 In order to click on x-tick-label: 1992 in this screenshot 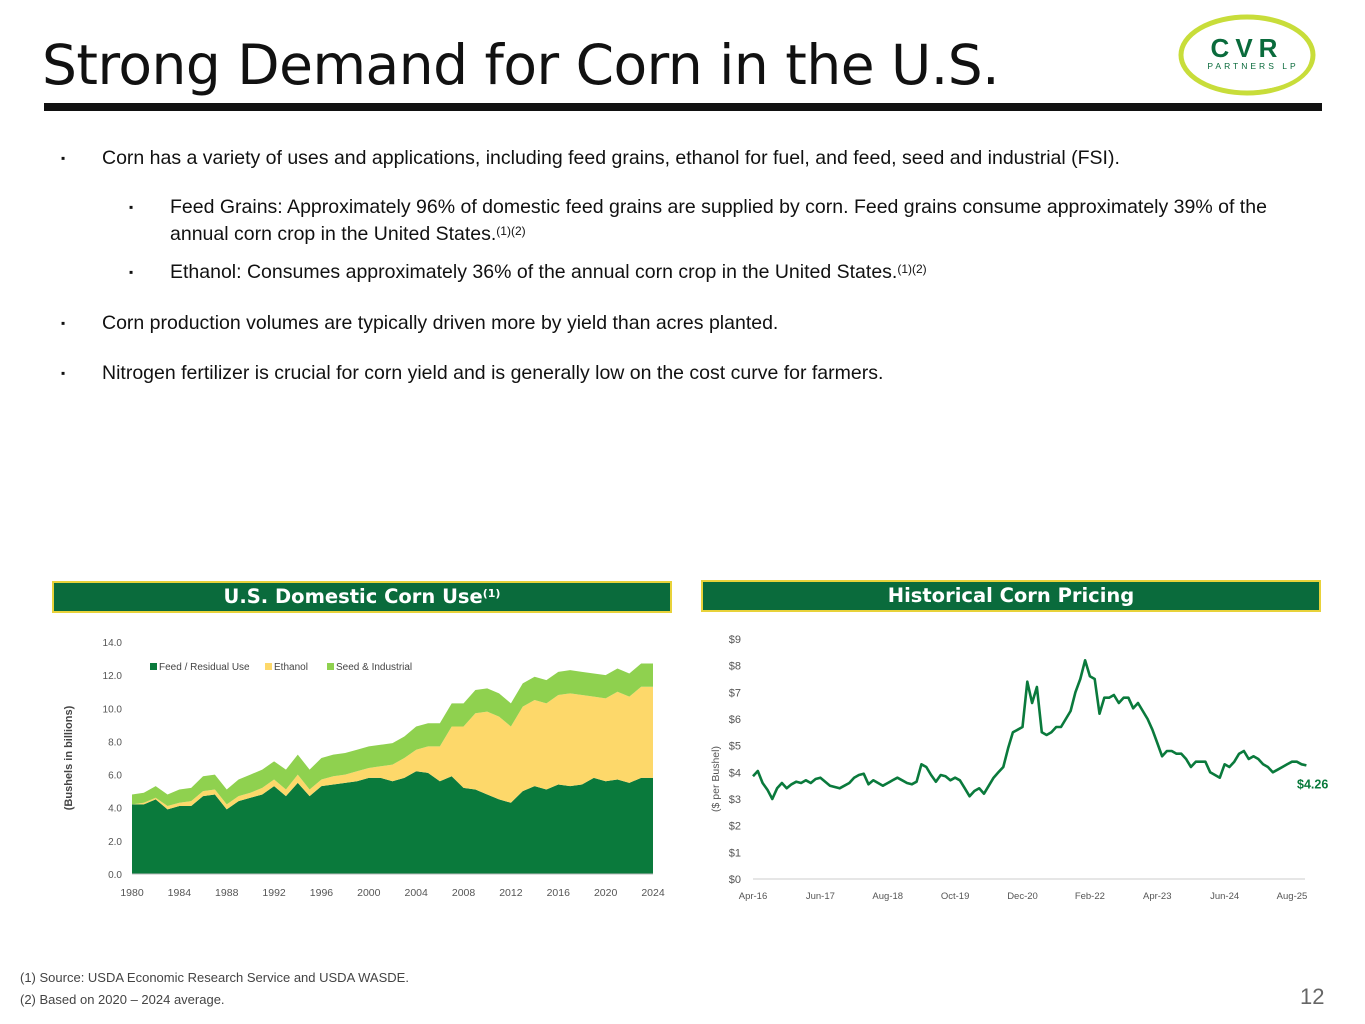, I will do `click(274, 893)`.